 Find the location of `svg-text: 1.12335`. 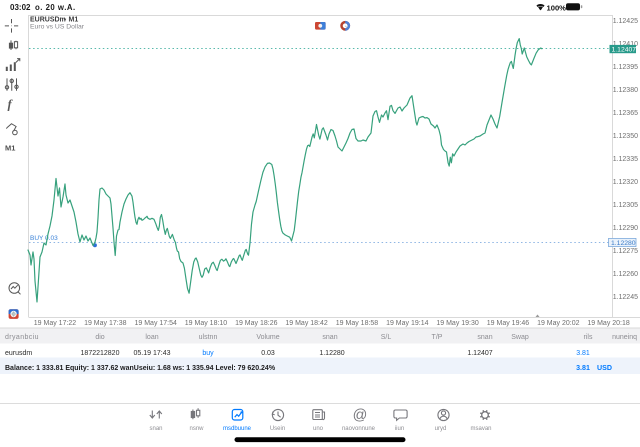

svg-text: 1.12335 is located at coordinates (625, 159).